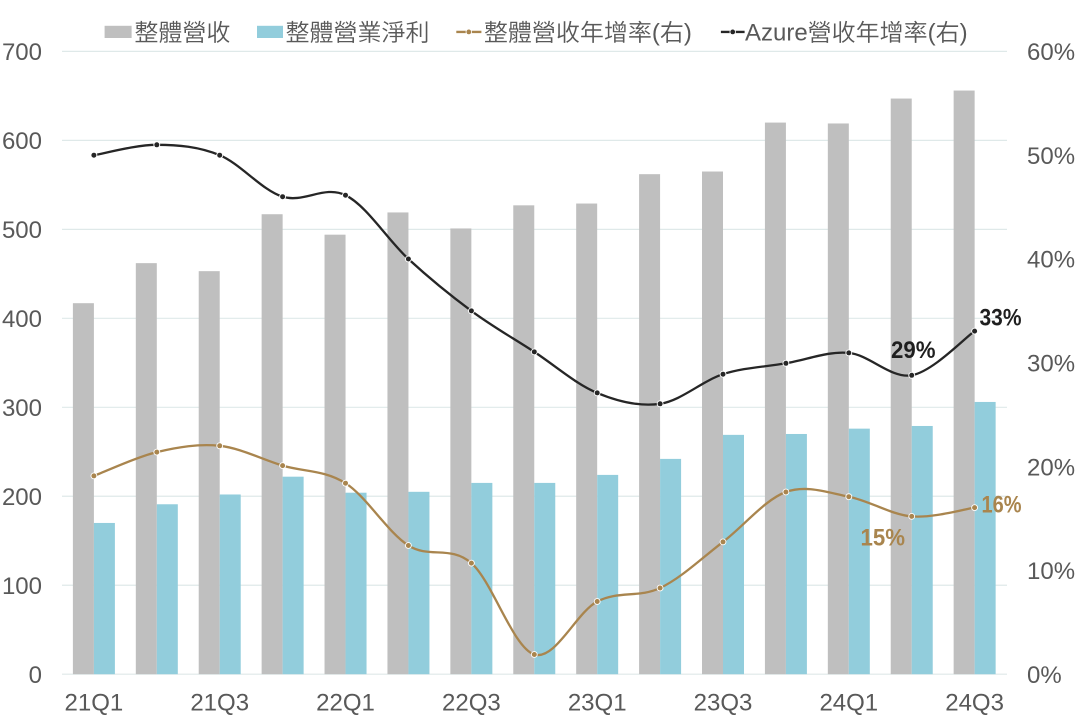 The width and height of the screenshot is (1077, 723). Describe the element at coordinates (776, 33) in the screenshot. I see `svg-text: Azure` at that location.